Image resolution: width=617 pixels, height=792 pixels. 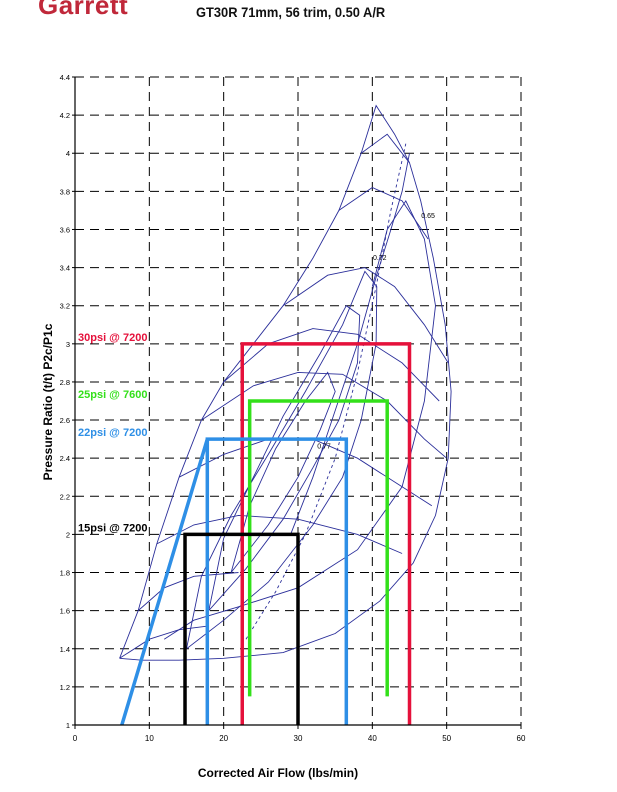 I want to click on y-axis-label: Pressure Ratio (t/t) P2c/P1c, so click(x=48, y=401).